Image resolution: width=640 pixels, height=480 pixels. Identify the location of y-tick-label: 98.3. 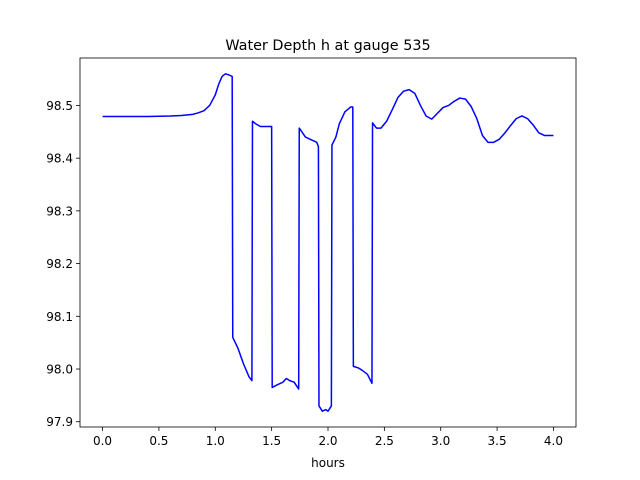
(59, 211).